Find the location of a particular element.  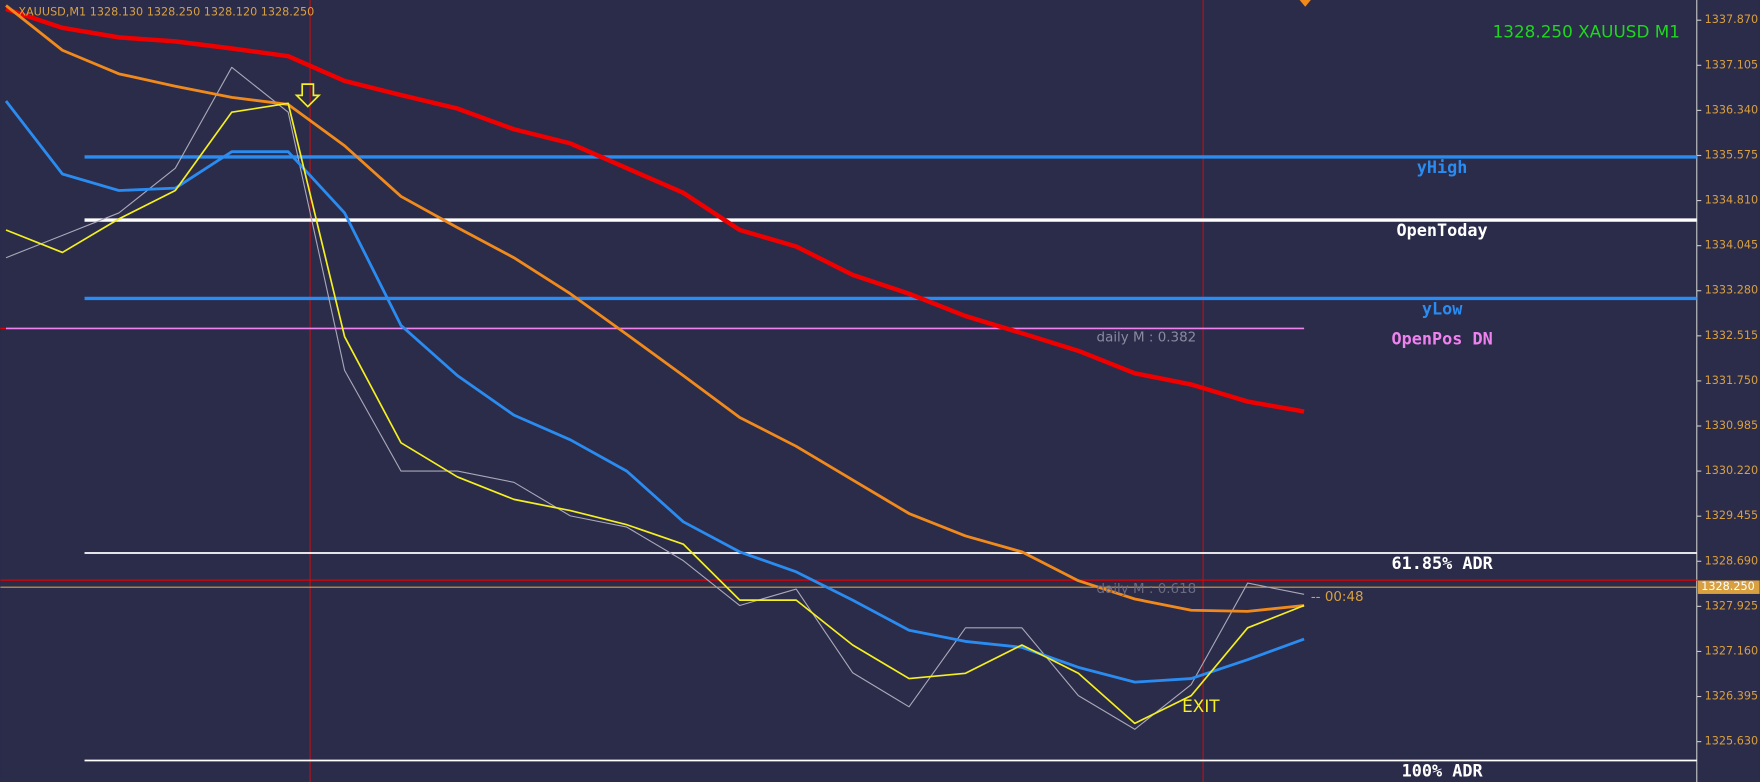

level-label: OpenToday is located at coordinates (1442, 230).